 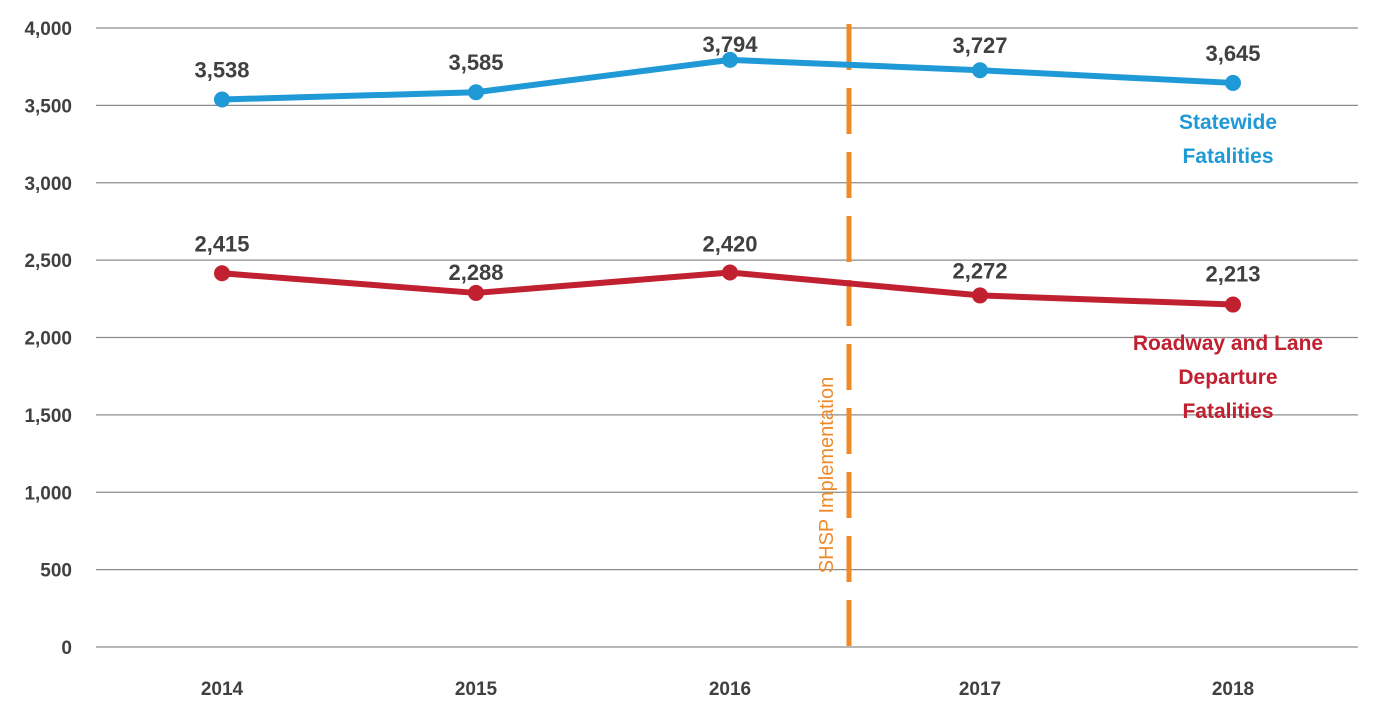 What do you see at coordinates (48, 416) in the screenshot?
I see `y-tick-label: 1,500` at bounding box center [48, 416].